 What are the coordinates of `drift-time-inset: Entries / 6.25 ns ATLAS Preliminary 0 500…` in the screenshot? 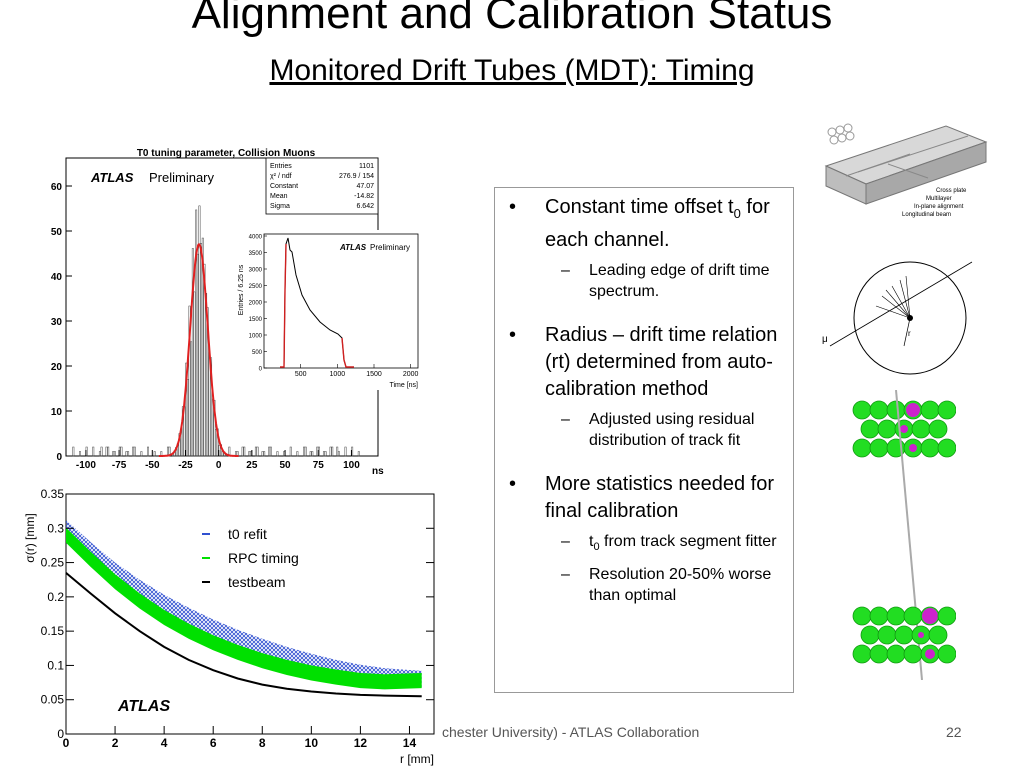 It's located at (332, 310).